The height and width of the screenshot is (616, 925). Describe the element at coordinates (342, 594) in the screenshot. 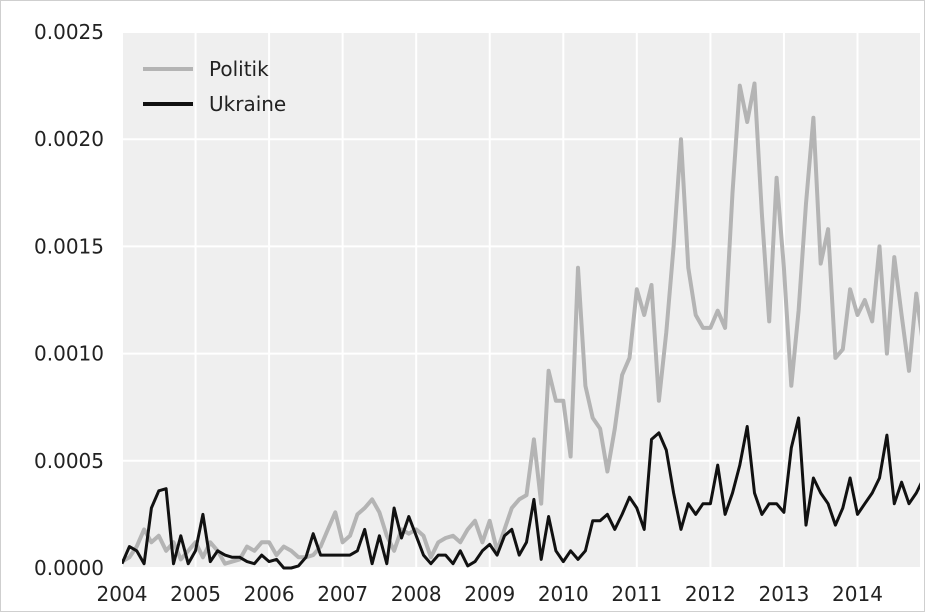

I see `x-tick-label: 2007` at that location.